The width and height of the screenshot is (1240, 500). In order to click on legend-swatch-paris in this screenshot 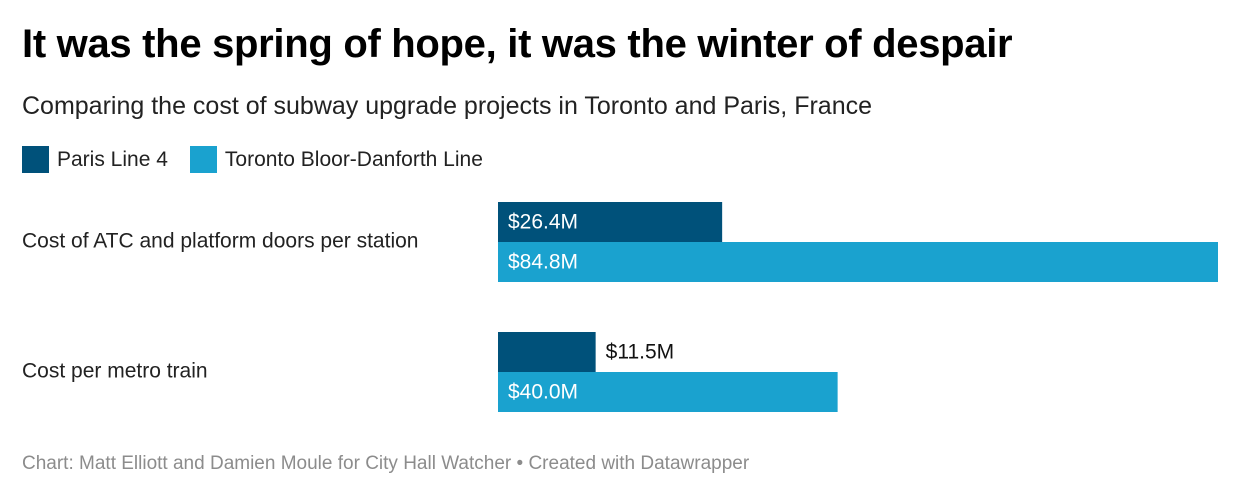, I will do `click(35, 159)`.